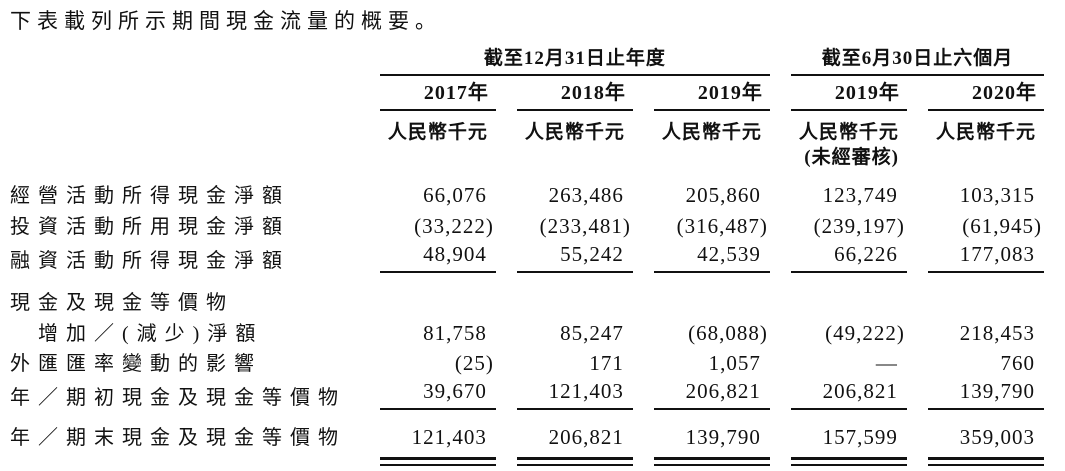  I want to click on cell-value: 55,242, so click(574, 256).